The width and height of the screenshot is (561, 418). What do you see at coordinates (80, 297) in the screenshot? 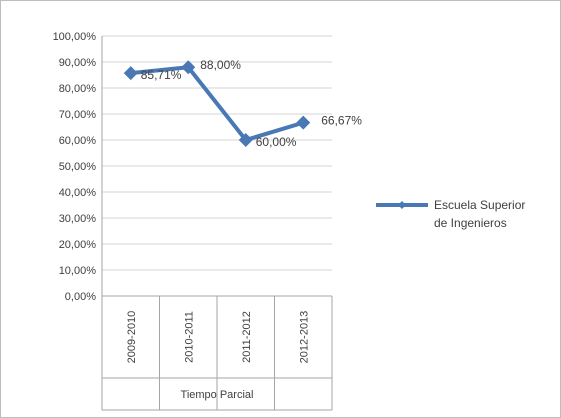
I see `y-tick-label: 0,00%` at bounding box center [80, 297].